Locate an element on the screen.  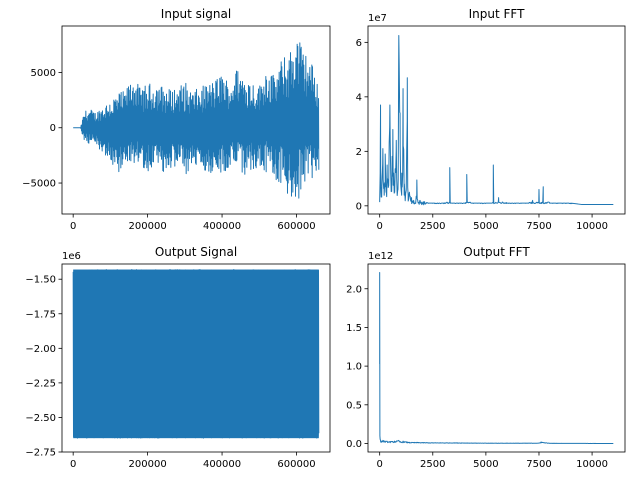
signal-fill is located at coordinates (196, 354).